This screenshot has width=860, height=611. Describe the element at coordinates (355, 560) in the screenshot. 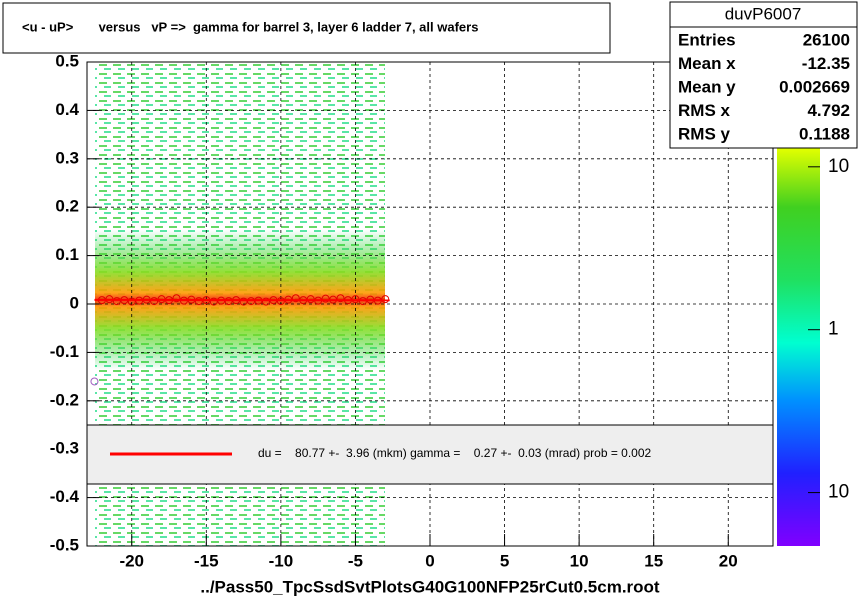

I see `x-tick-label: -5` at that location.